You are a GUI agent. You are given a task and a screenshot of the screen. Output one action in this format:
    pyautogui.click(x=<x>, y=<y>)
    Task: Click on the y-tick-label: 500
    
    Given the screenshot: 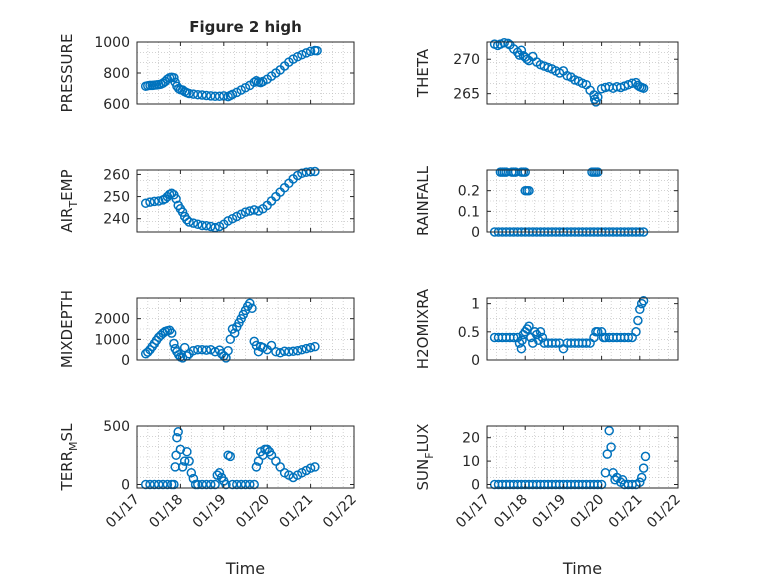 What is the action you would take?
    pyautogui.click(x=116, y=427)
    